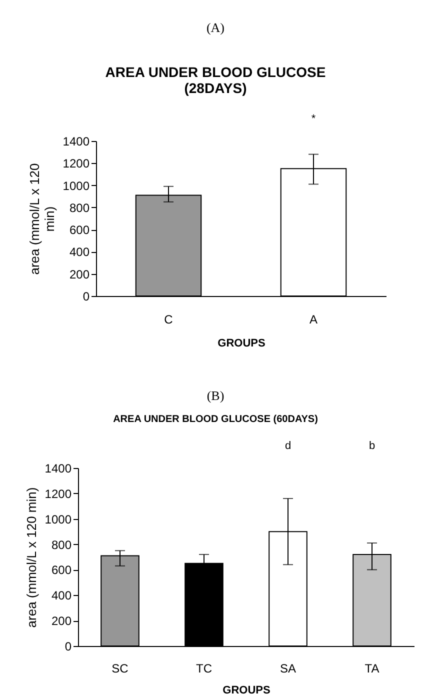  What do you see at coordinates (313, 319) in the screenshot?
I see `x-tick-label: A` at bounding box center [313, 319].